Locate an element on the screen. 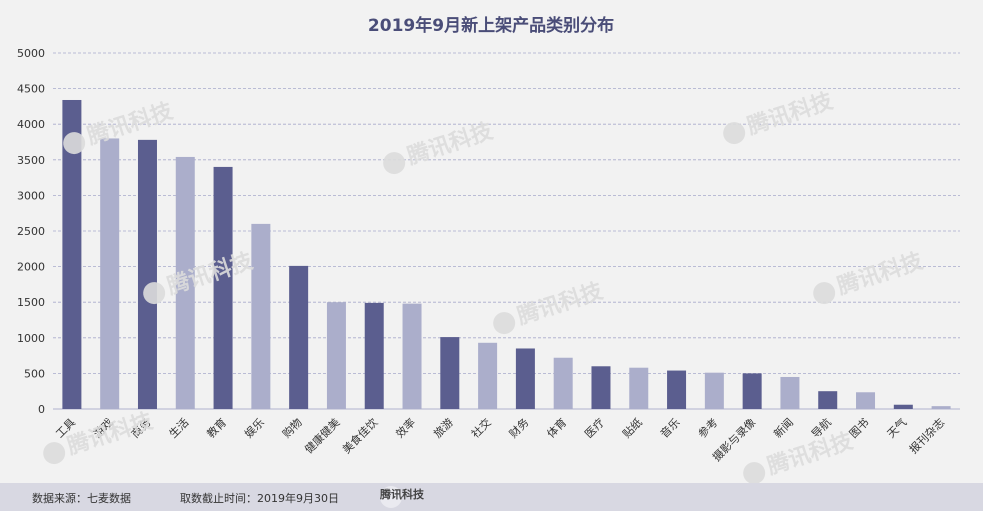 The height and width of the screenshot is (511, 983). watermark-text: 腾讯科技 is located at coordinates (402, 494).